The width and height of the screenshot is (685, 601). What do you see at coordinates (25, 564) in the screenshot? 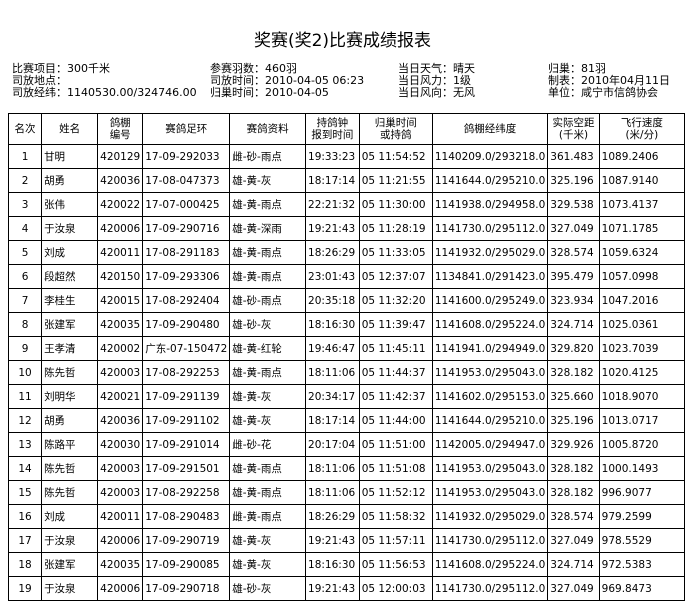
I see `table-cell: 18` at bounding box center [25, 564].